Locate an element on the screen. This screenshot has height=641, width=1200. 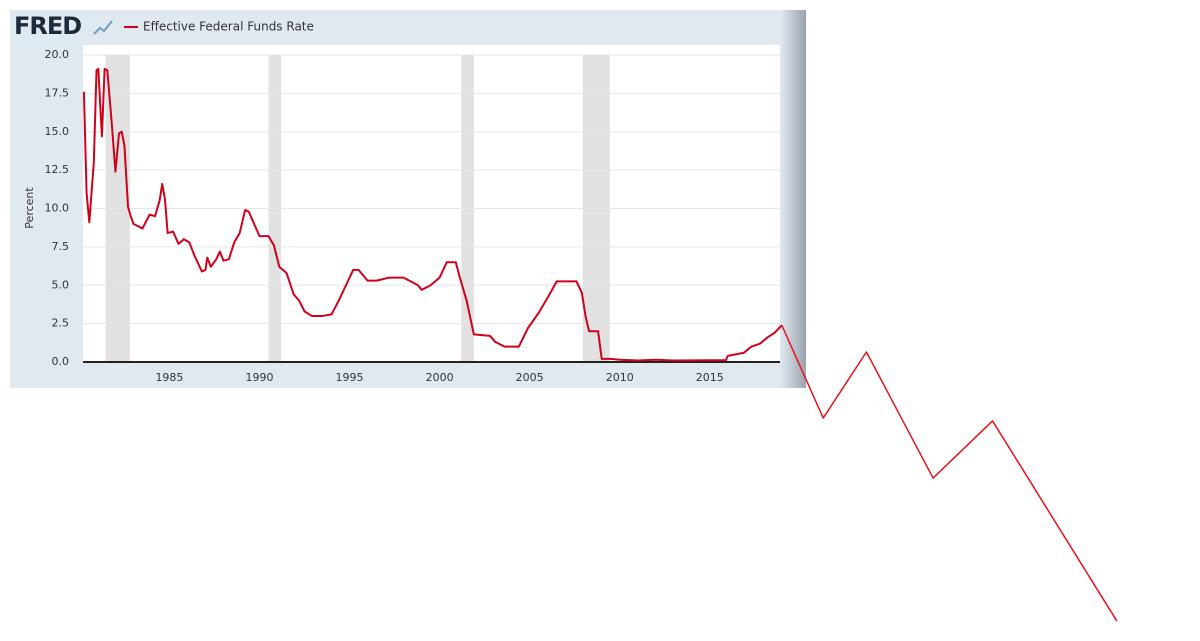
y-tick-label: 20.0 is located at coordinates (57, 54).